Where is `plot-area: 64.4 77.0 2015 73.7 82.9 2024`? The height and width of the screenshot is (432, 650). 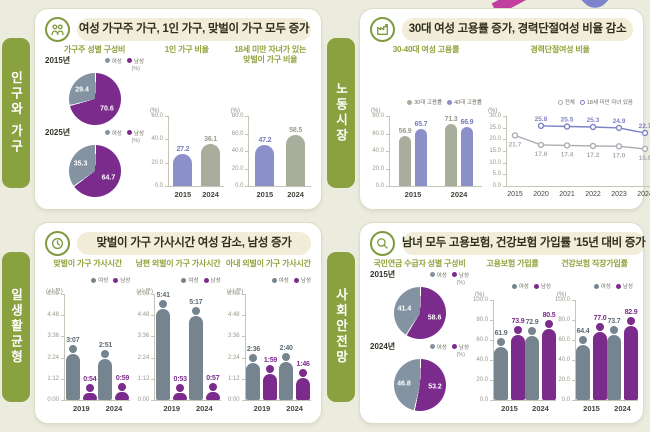 plot-area: 64.4 77.0 2015 73.7 82.9 2024 is located at coordinates (606, 356).